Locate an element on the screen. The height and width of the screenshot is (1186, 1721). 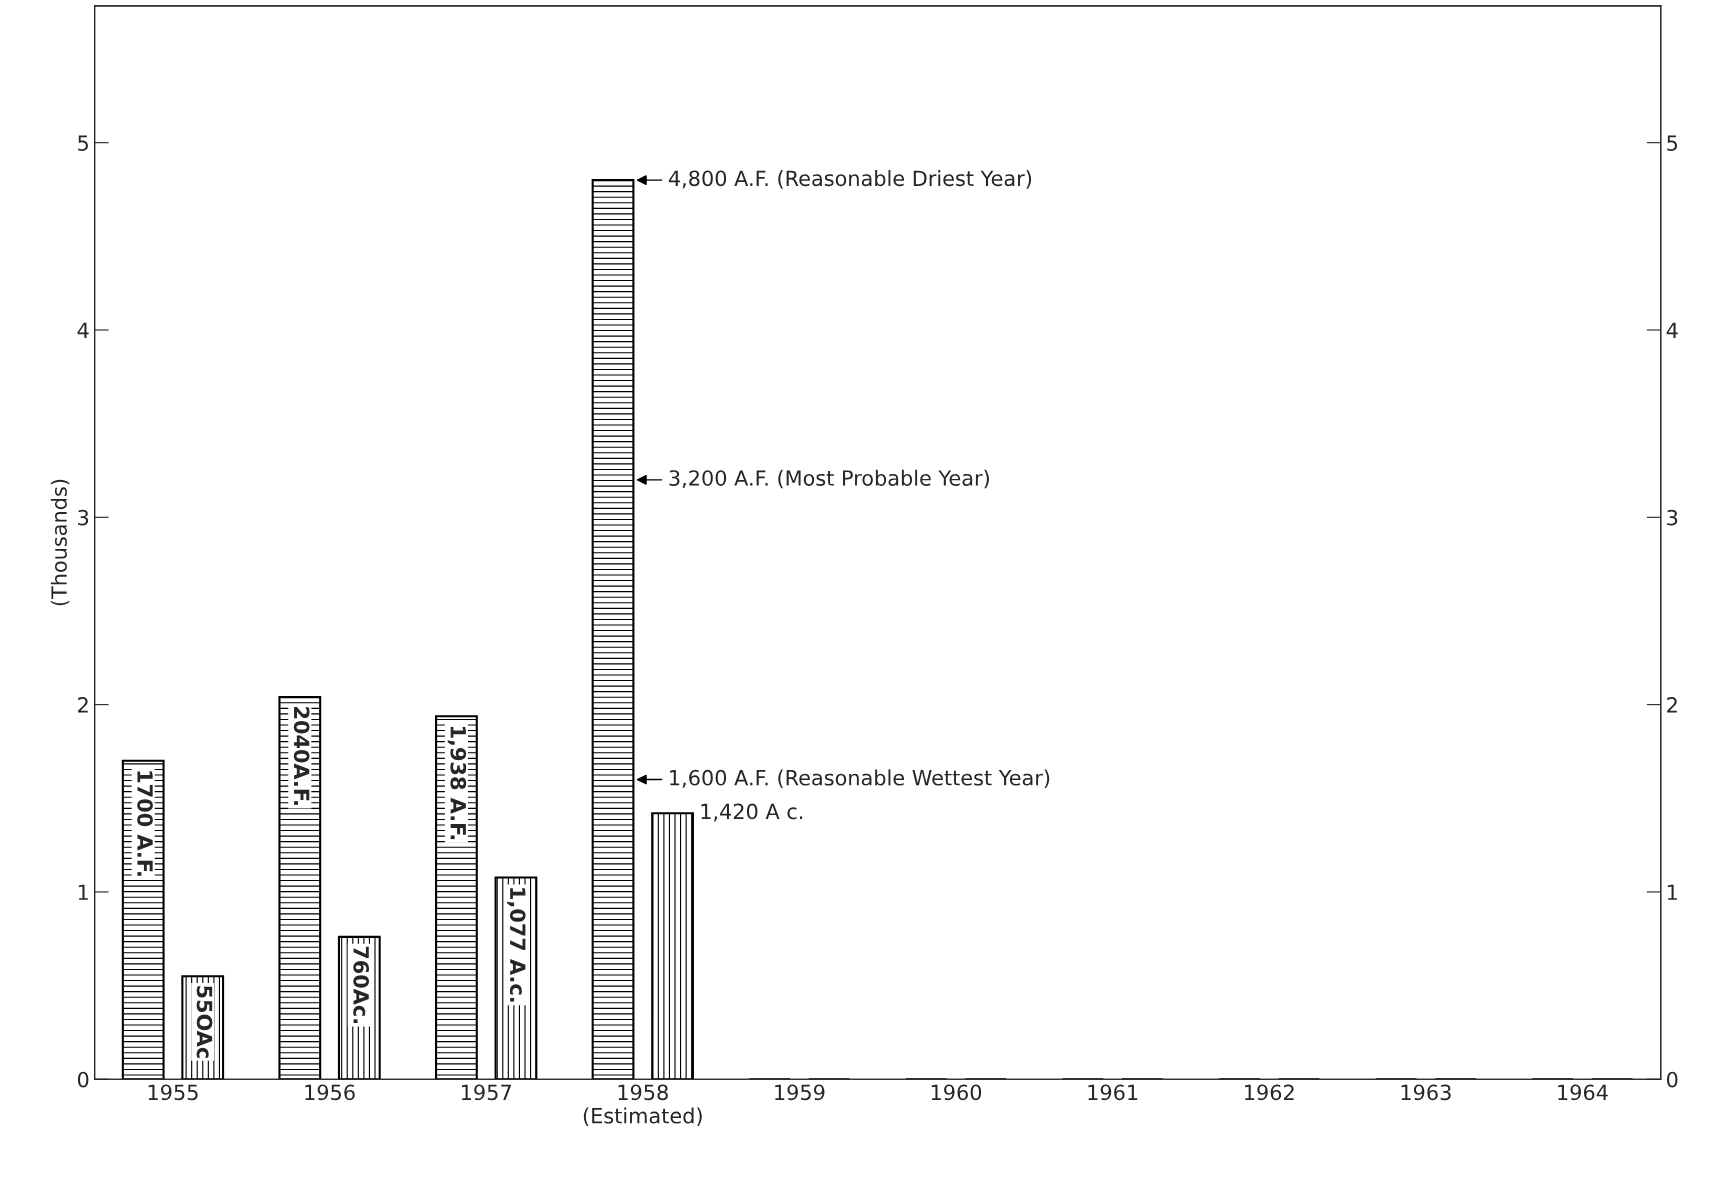
y-tick-label: 4 is located at coordinates (83, 330).